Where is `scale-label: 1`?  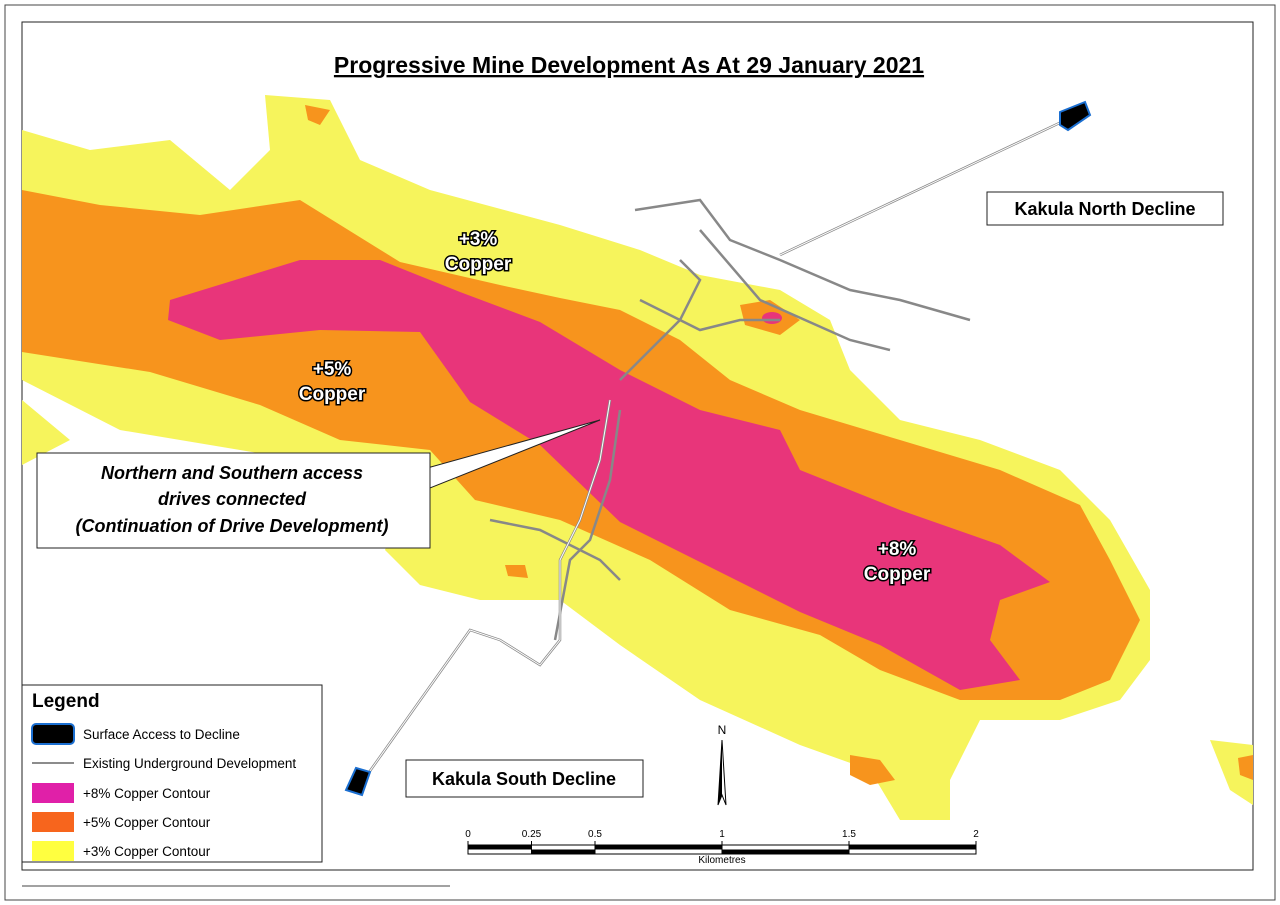
scale-label: 1 is located at coordinates (722, 834).